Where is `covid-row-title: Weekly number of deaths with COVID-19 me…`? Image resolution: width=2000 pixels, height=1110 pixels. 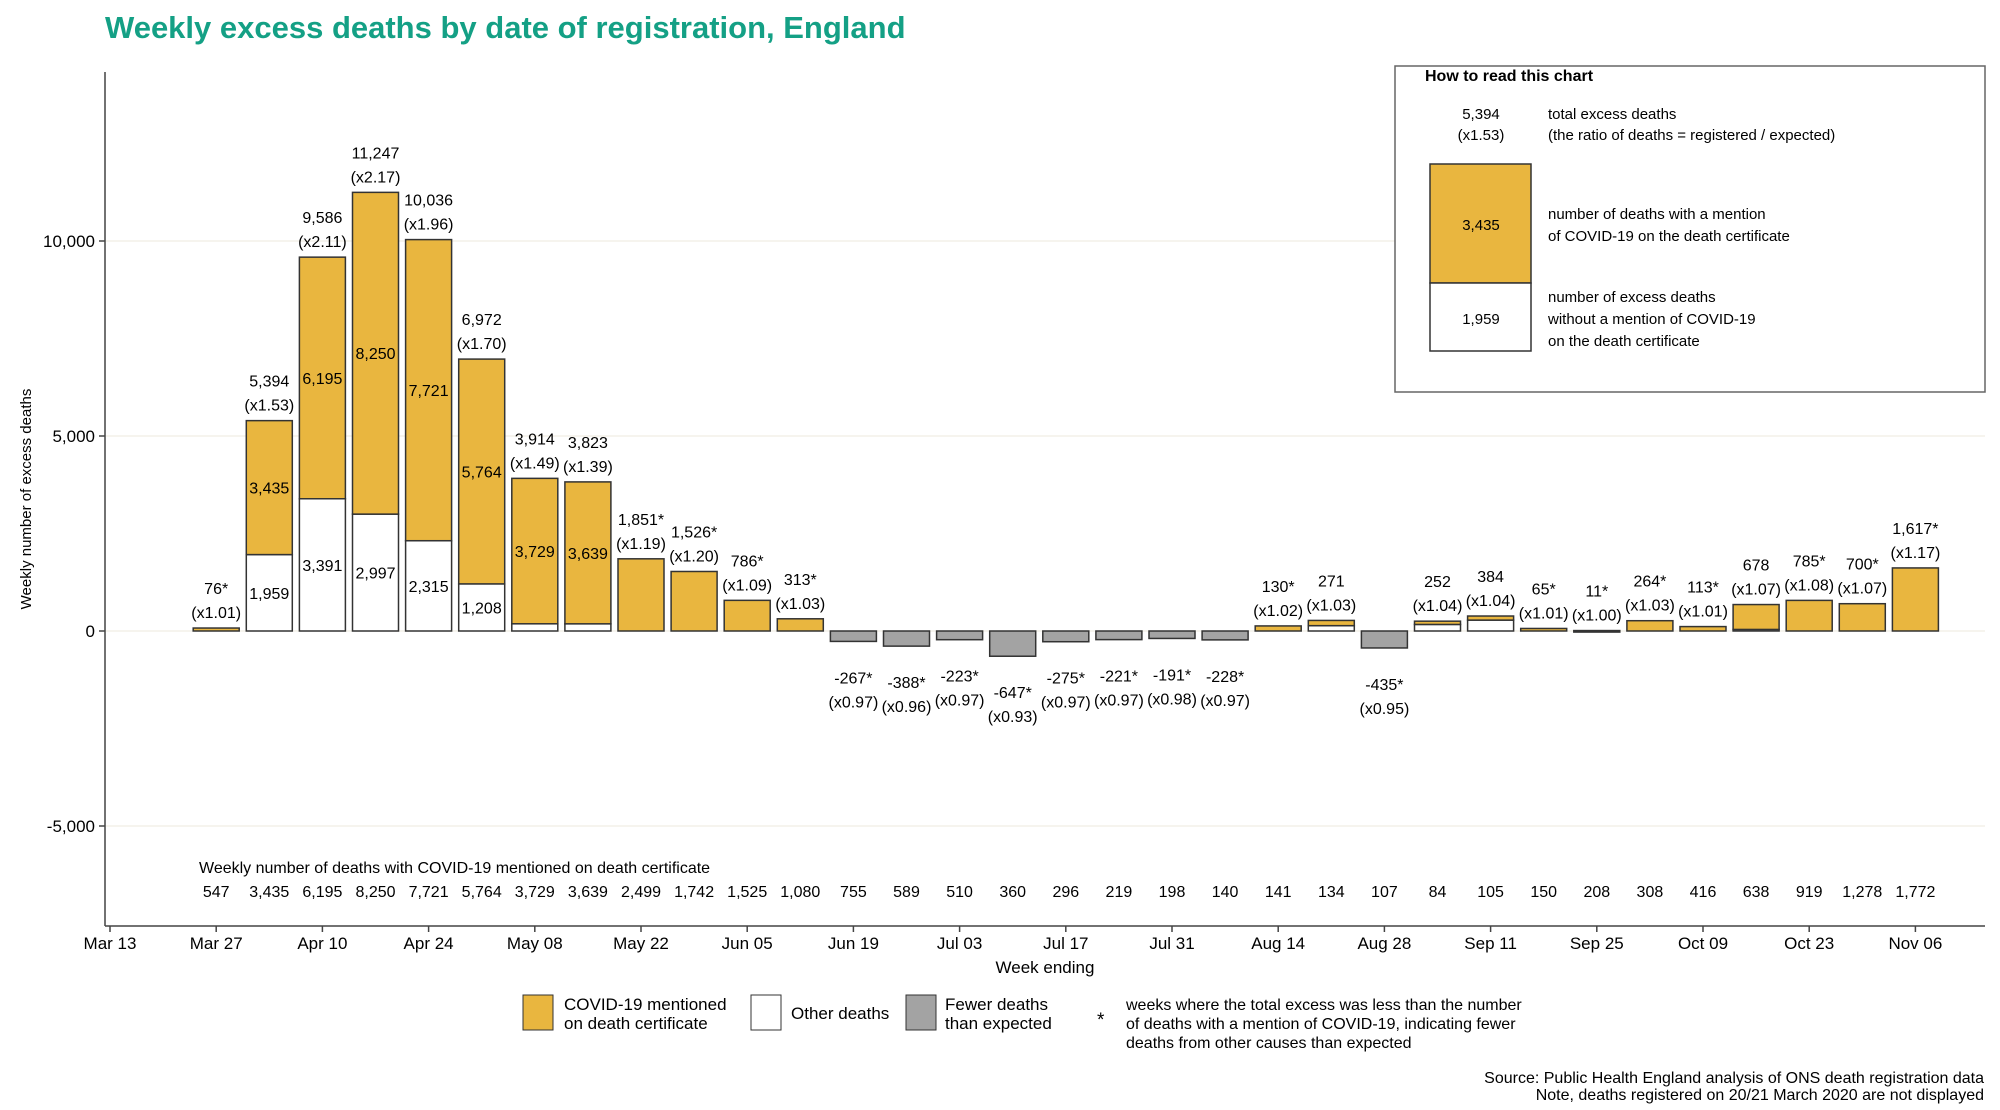
covid-row-title: Weekly number of deaths with COVID-19 me… is located at coordinates (454, 868).